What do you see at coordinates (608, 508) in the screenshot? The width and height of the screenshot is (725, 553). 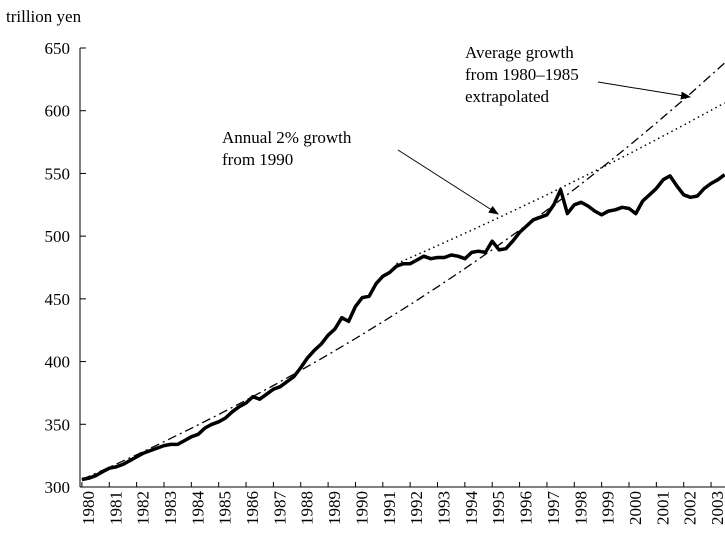 I see `x-tick-label: 1999` at bounding box center [608, 508].